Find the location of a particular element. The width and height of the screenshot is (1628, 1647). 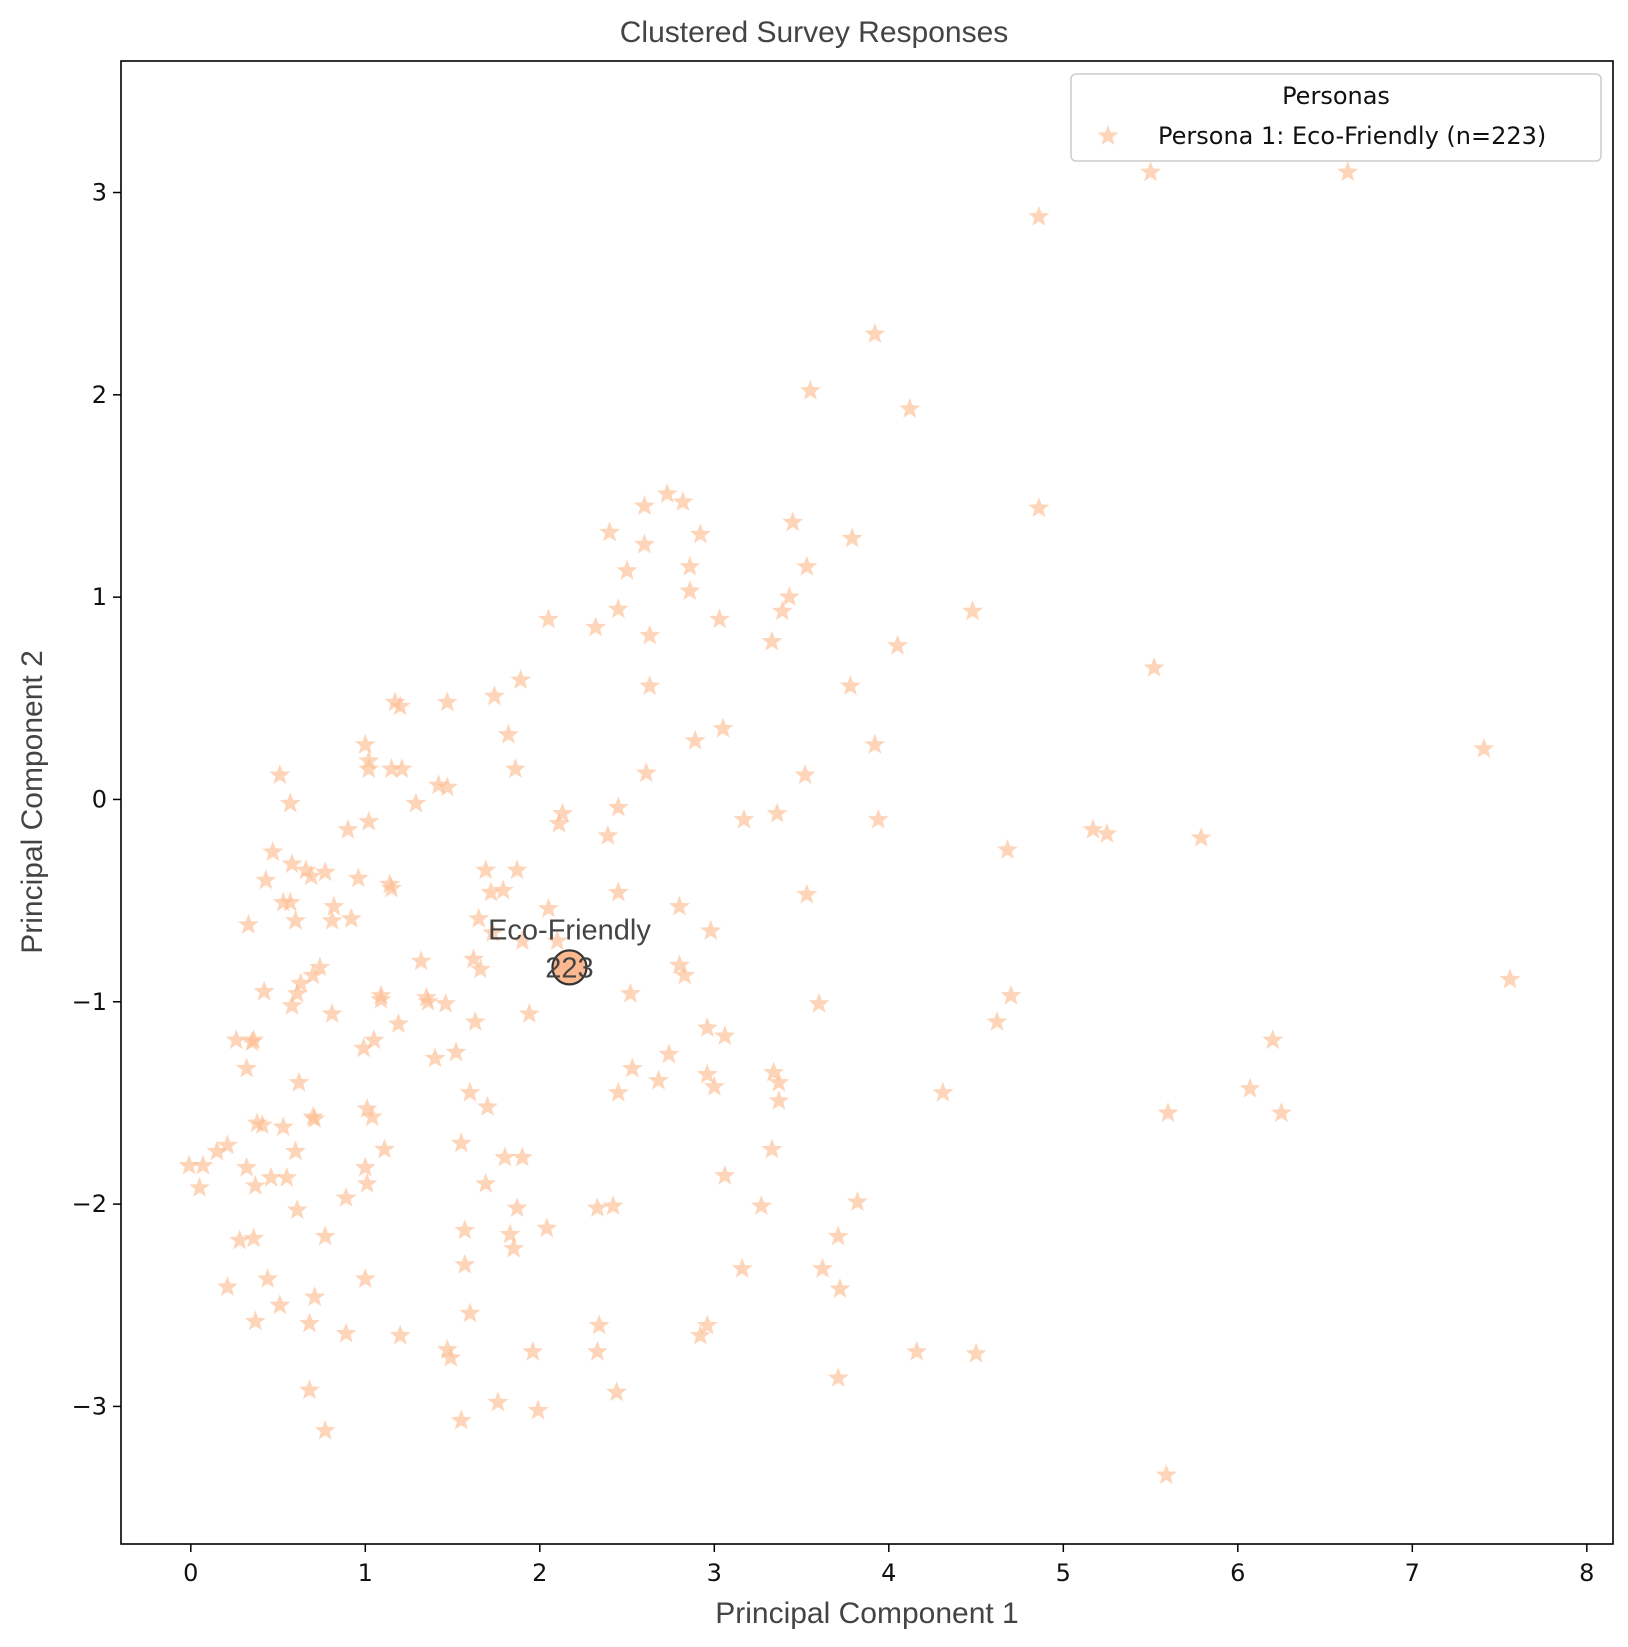

y-tick-label: 3 is located at coordinates (99, 193).